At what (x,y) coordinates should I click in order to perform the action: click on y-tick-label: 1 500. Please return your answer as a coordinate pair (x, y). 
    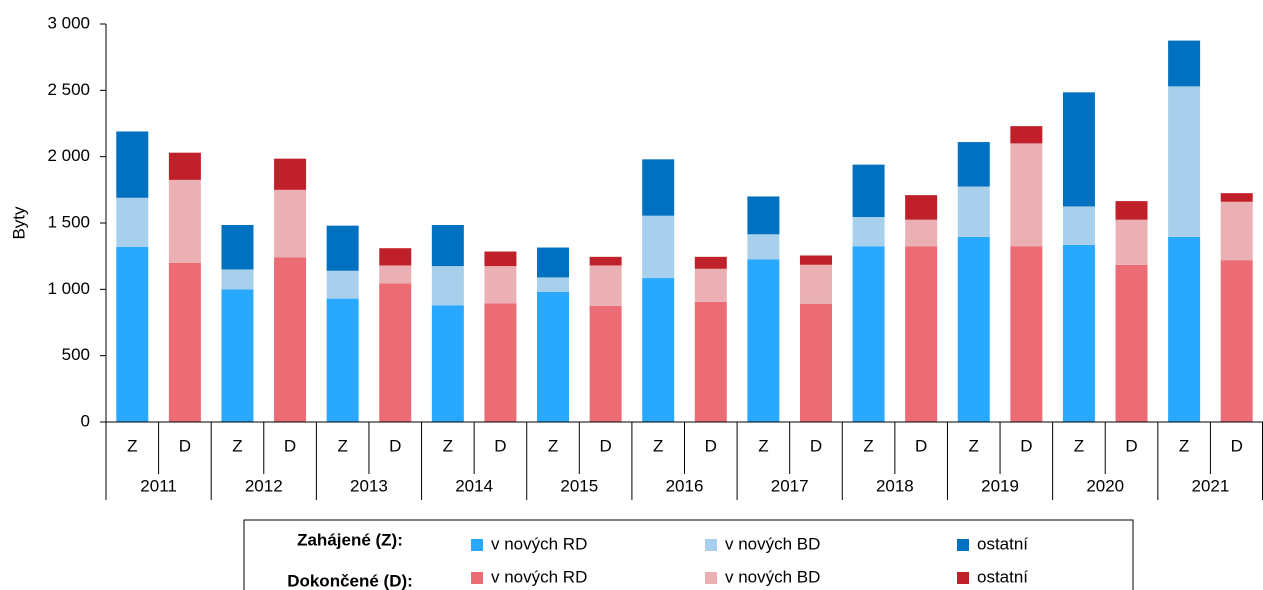
    Looking at the image, I should click on (68, 221).